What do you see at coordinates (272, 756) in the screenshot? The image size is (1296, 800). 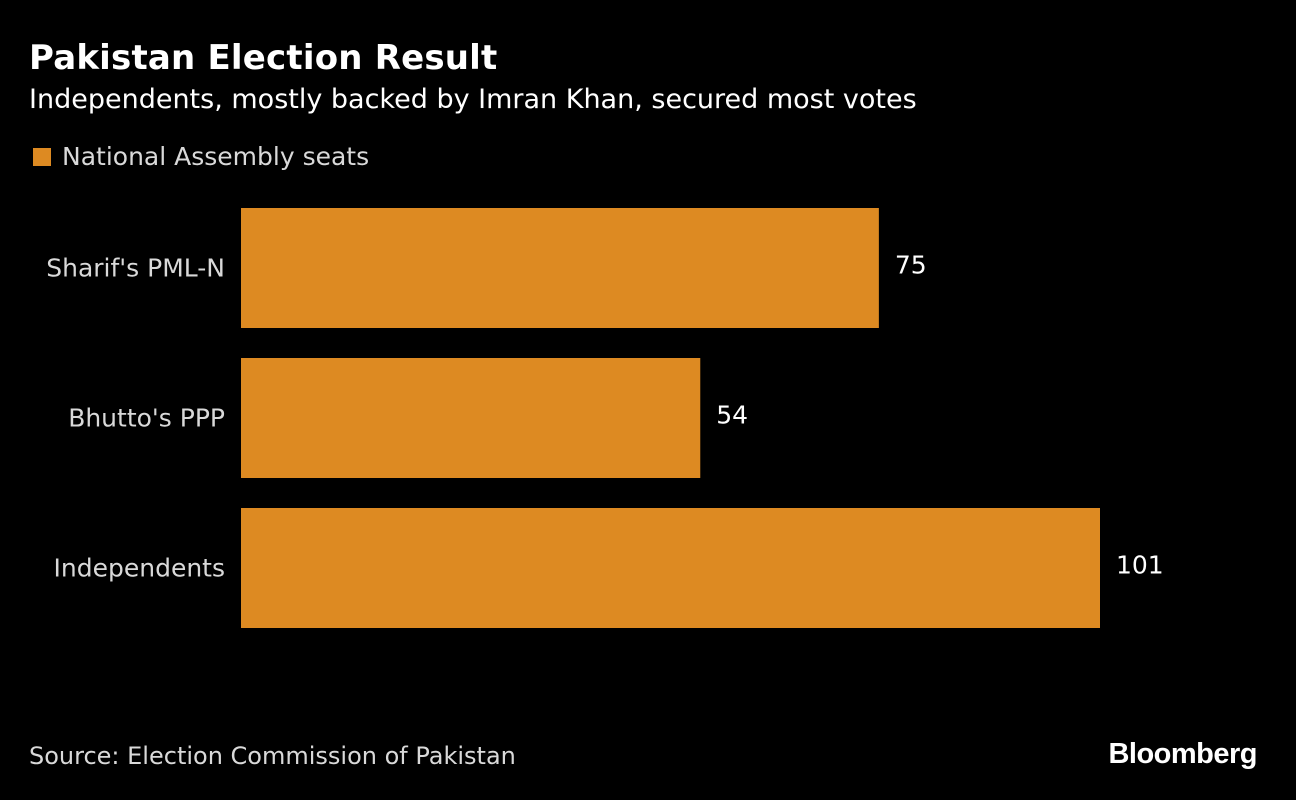 I see `source-note: Source: Election Commission of Pakistan` at bounding box center [272, 756].